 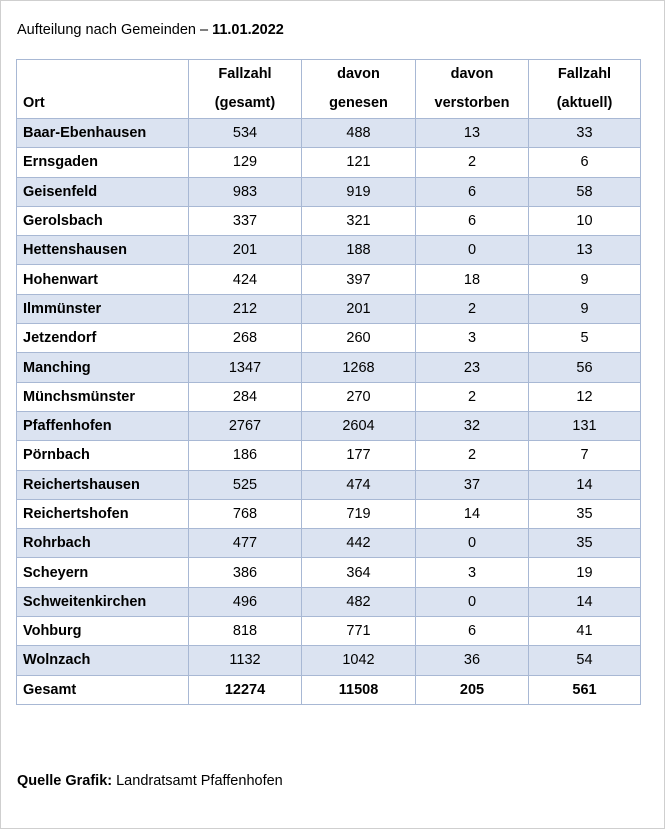 What do you see at coordinates (245, 426) in the screenshot?
I see `cell-value: 2767` at bounding box center [245, 426].